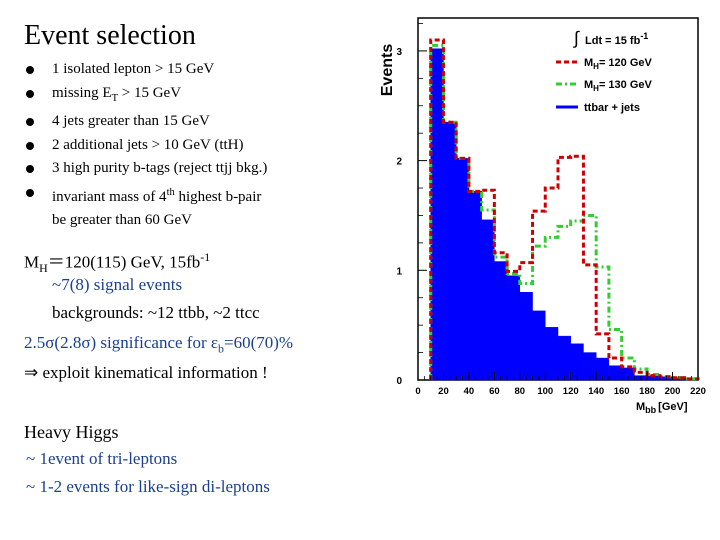 This screenshot has height=540, width=720. I want to click on cut-missing-et: missing ET > 15 GeV, so click(194, 96).